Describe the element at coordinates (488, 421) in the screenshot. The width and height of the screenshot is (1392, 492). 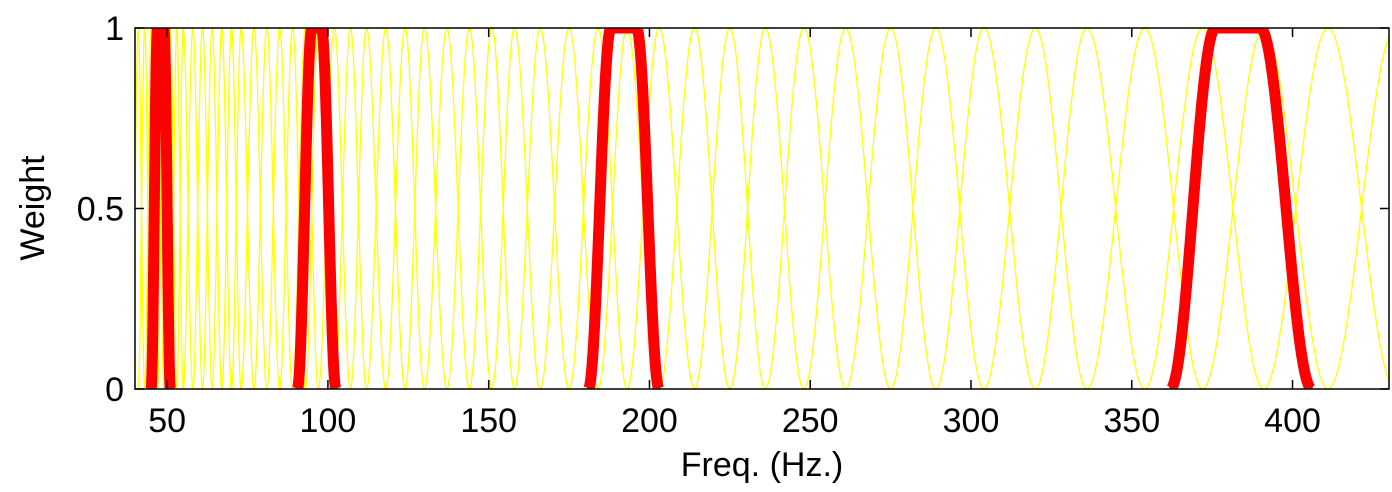
I see `x-tick-label: 150` at that location.